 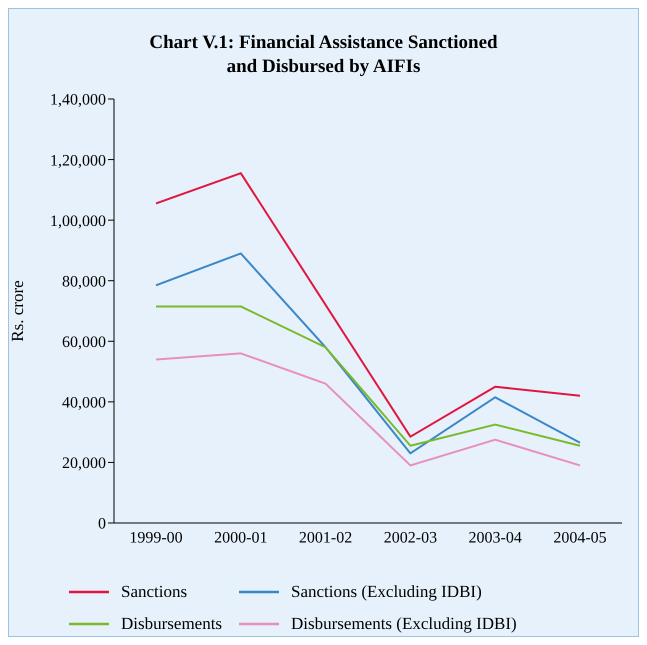 I want to click on x-tick-label: 1999-00, so click(x=156, y=537).